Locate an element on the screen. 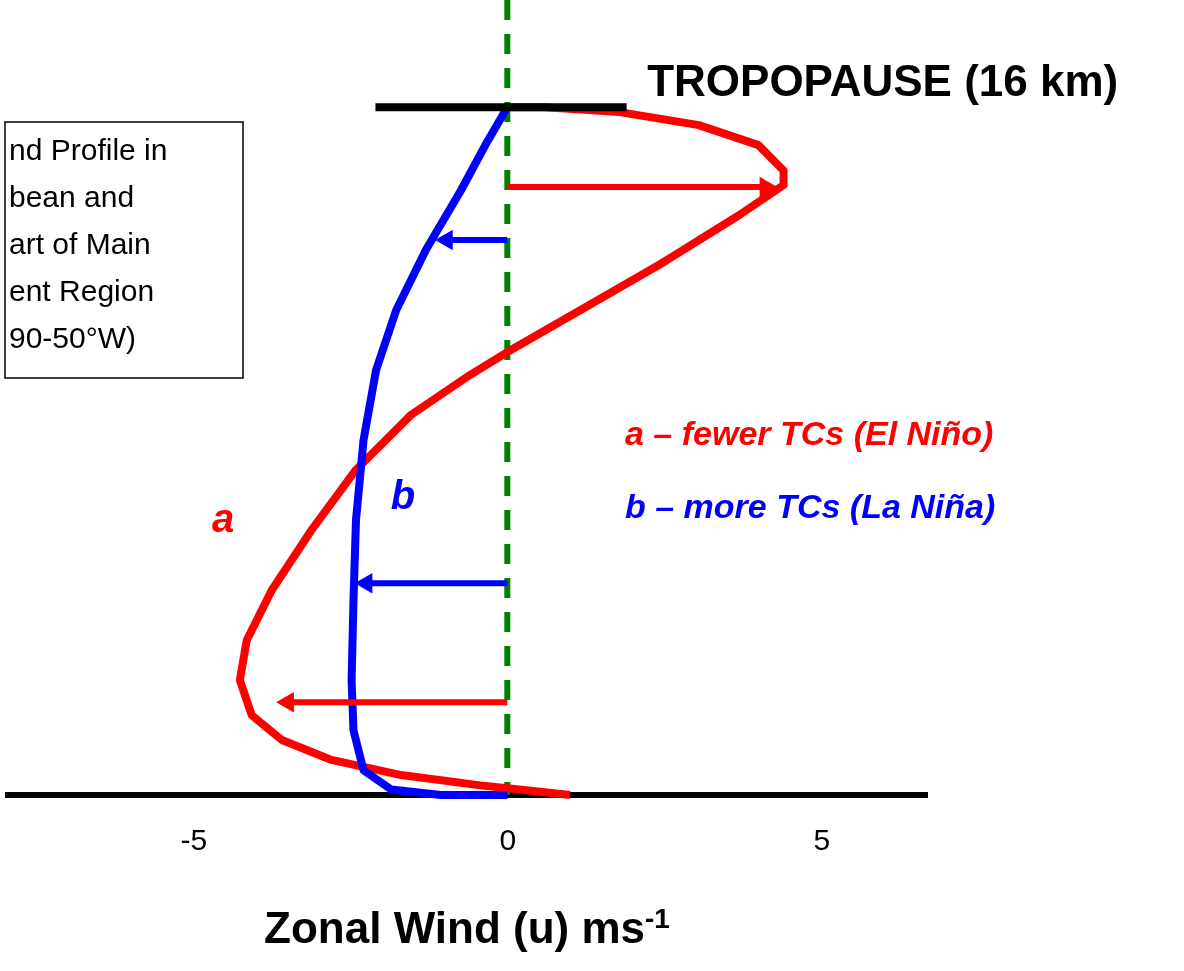 This screenshot has width=1184, height=971. annotation: a is located at coordinates (223, 518).